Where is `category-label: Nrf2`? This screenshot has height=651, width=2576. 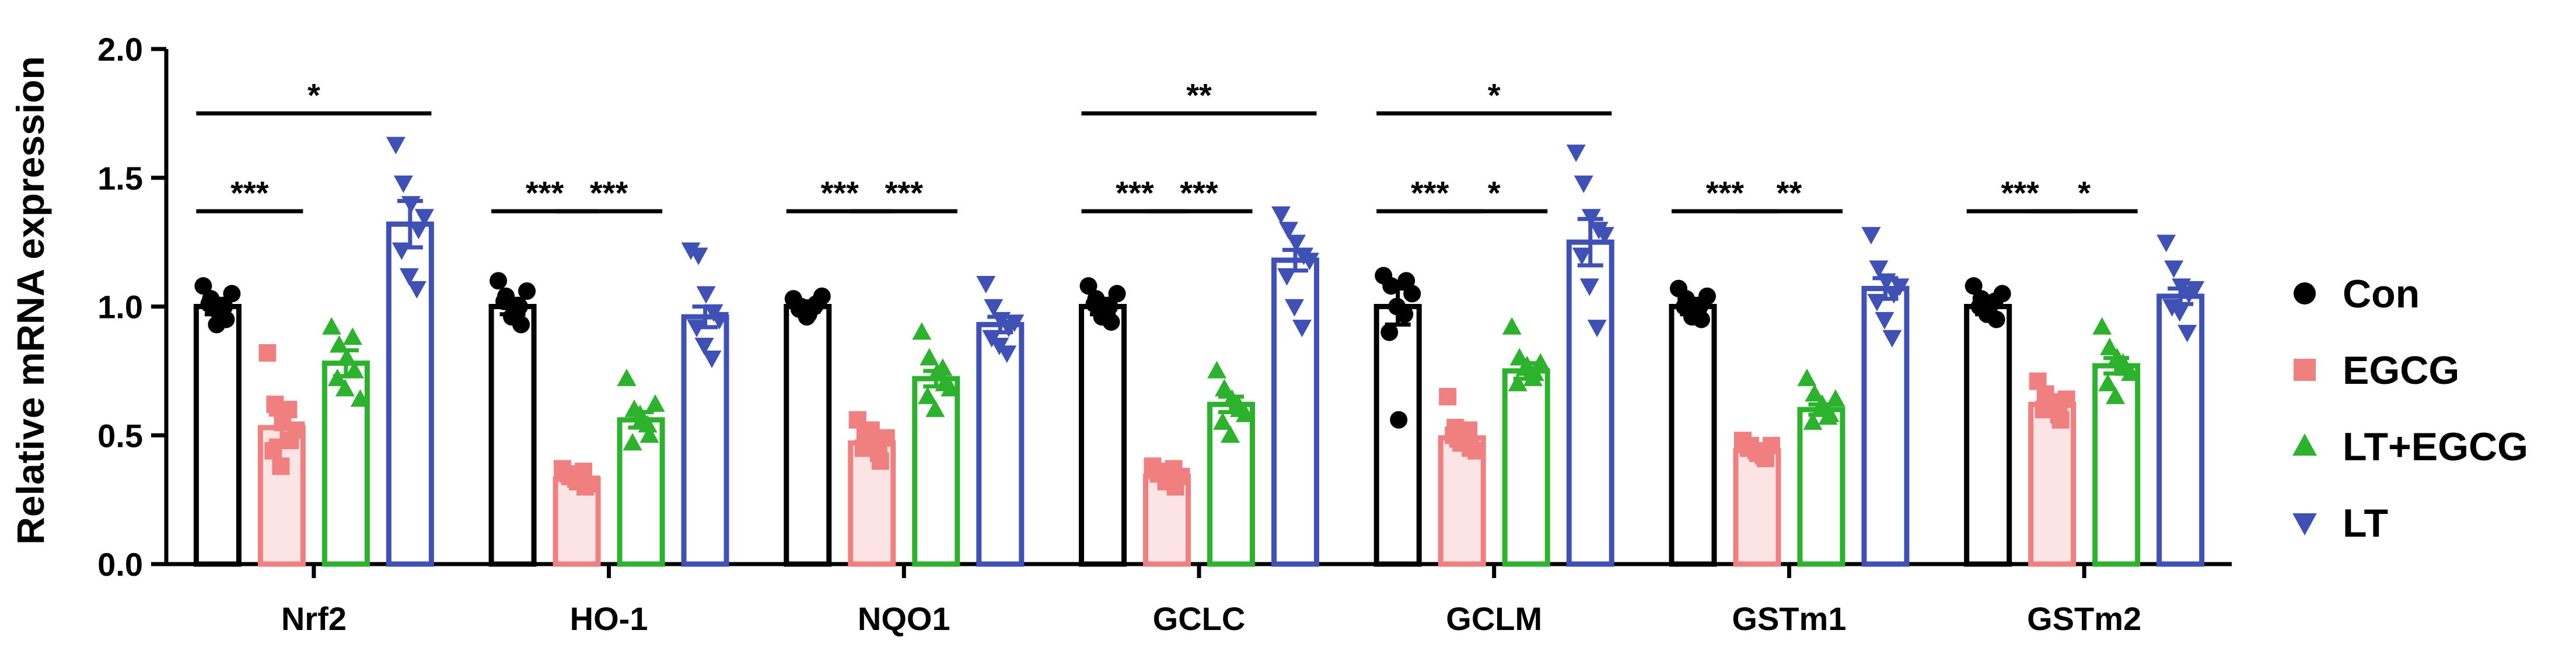 category-label: Nrf2 is located at coordinates (314, 618).